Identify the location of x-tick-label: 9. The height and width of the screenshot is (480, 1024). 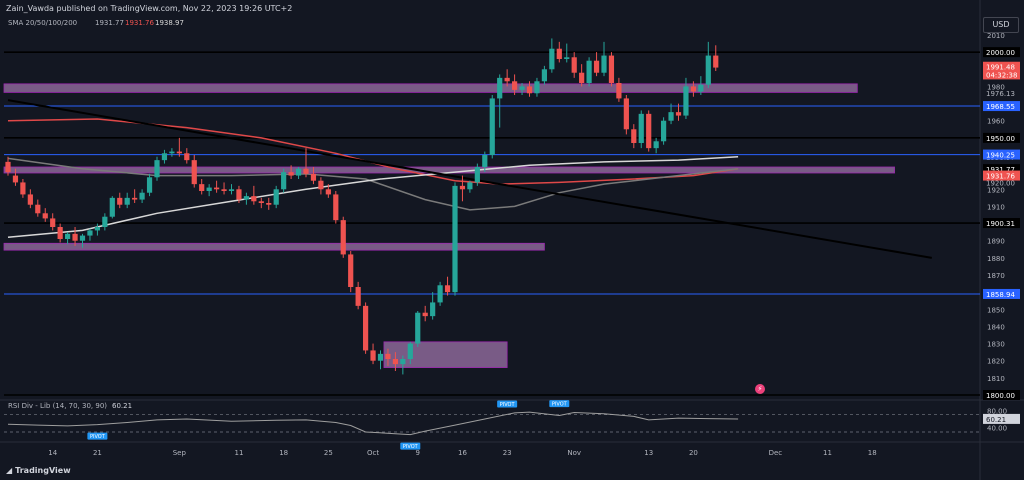
(418, 453).